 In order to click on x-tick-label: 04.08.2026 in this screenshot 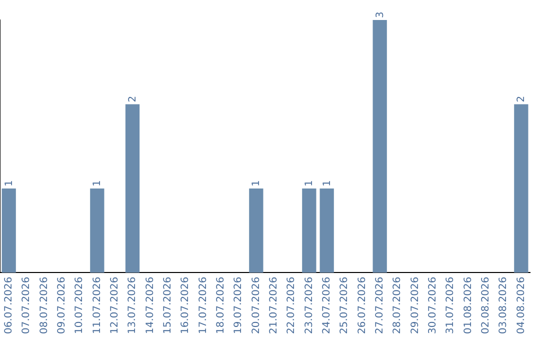, I will do `click(521, 305)`.